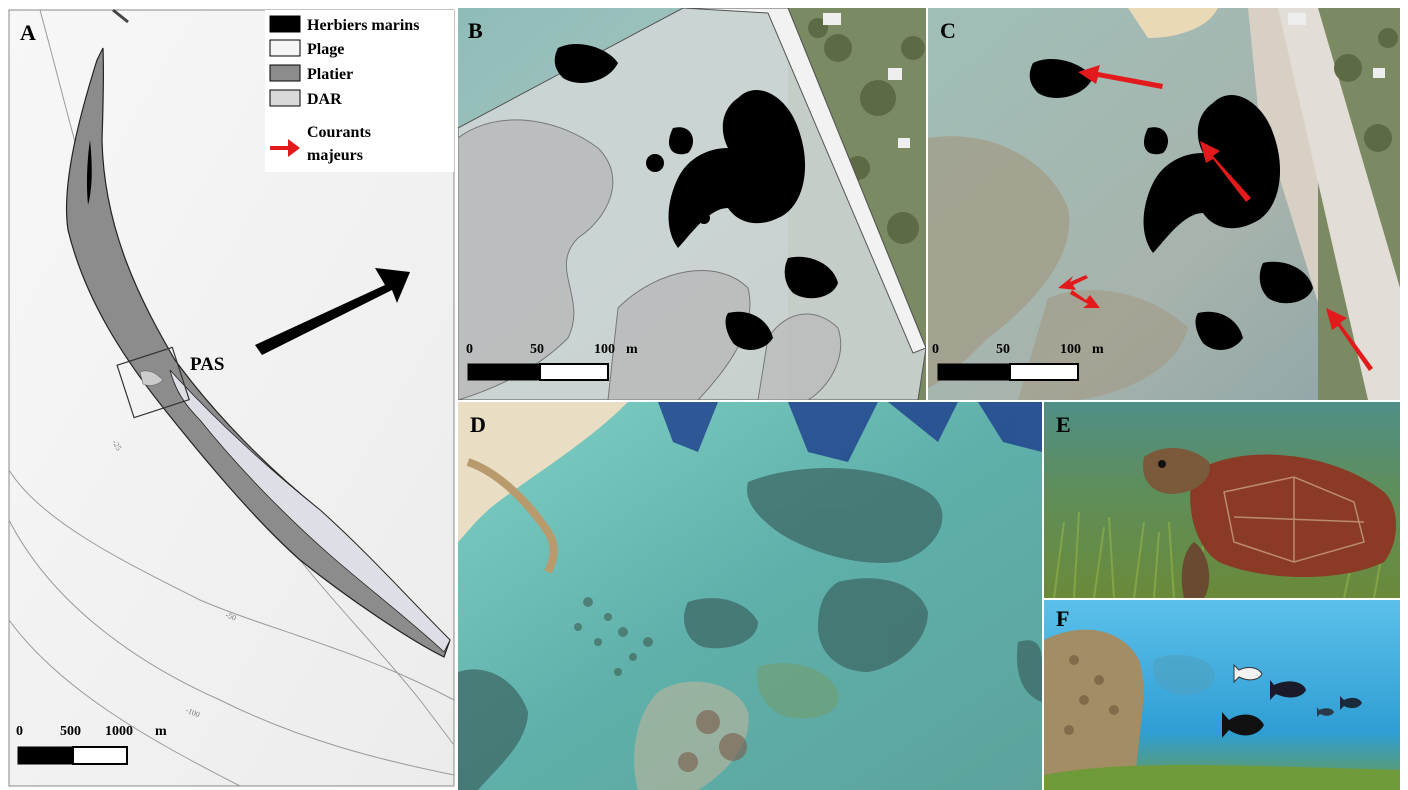  What do you see at coordinates (207, 364) in the screenshot?
I see `pas-label: PAS` at bounding box center [207, 364].